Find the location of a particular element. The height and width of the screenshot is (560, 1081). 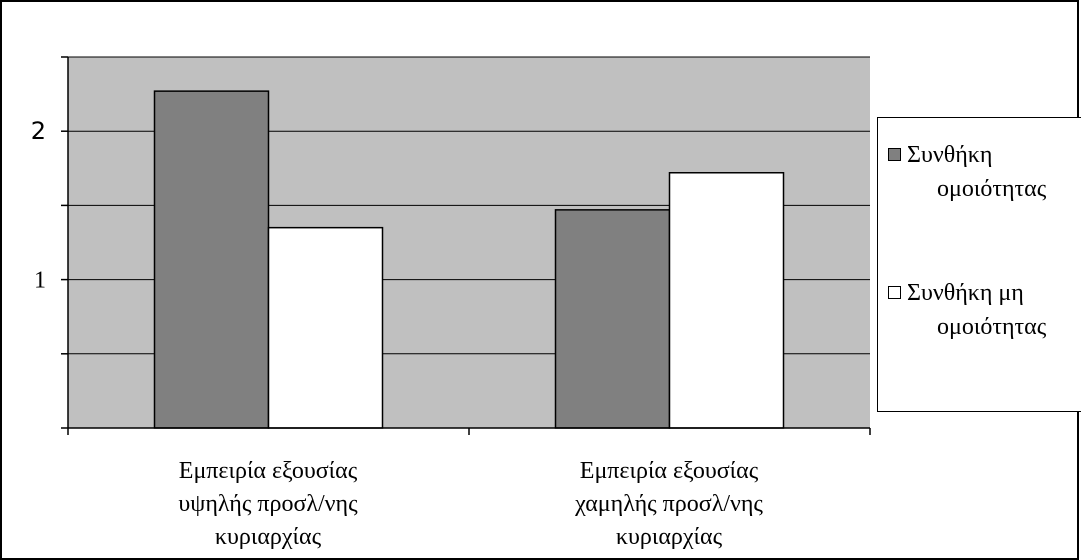

x-category-label-1-line-1: Εμπειρία εξουσίας is located at coordinates (669, 471).